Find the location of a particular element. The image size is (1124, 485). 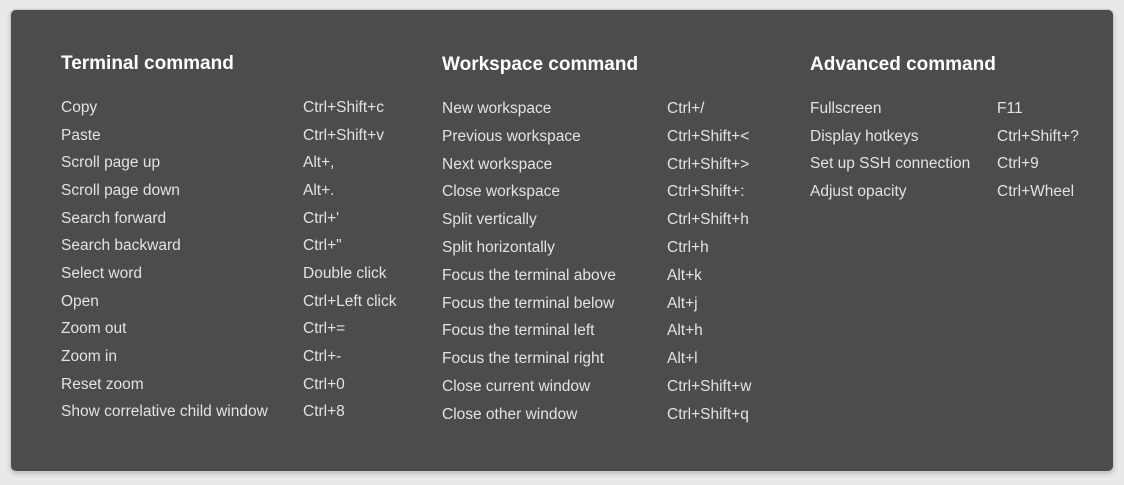

shortcut-label: Show correlative child window is located at coordinates (164, 412).